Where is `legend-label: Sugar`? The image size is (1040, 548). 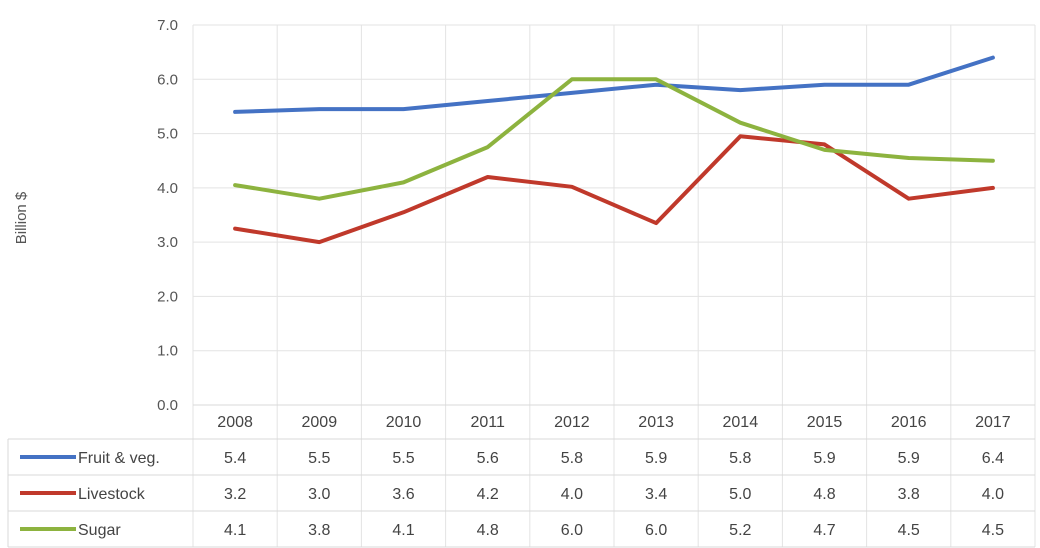
legend-label: Sugar is located at coordinates (99, 530).